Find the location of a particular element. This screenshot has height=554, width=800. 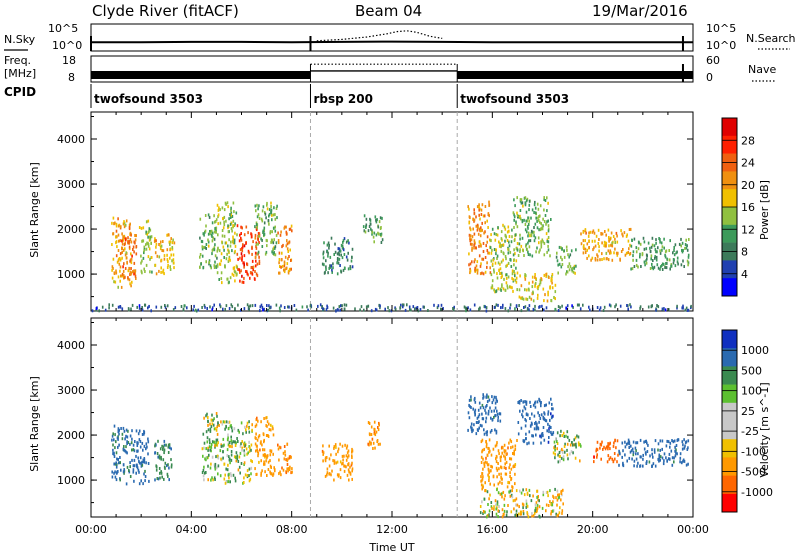

y-tick-label: 2000 is located at coordinates (71, 435).